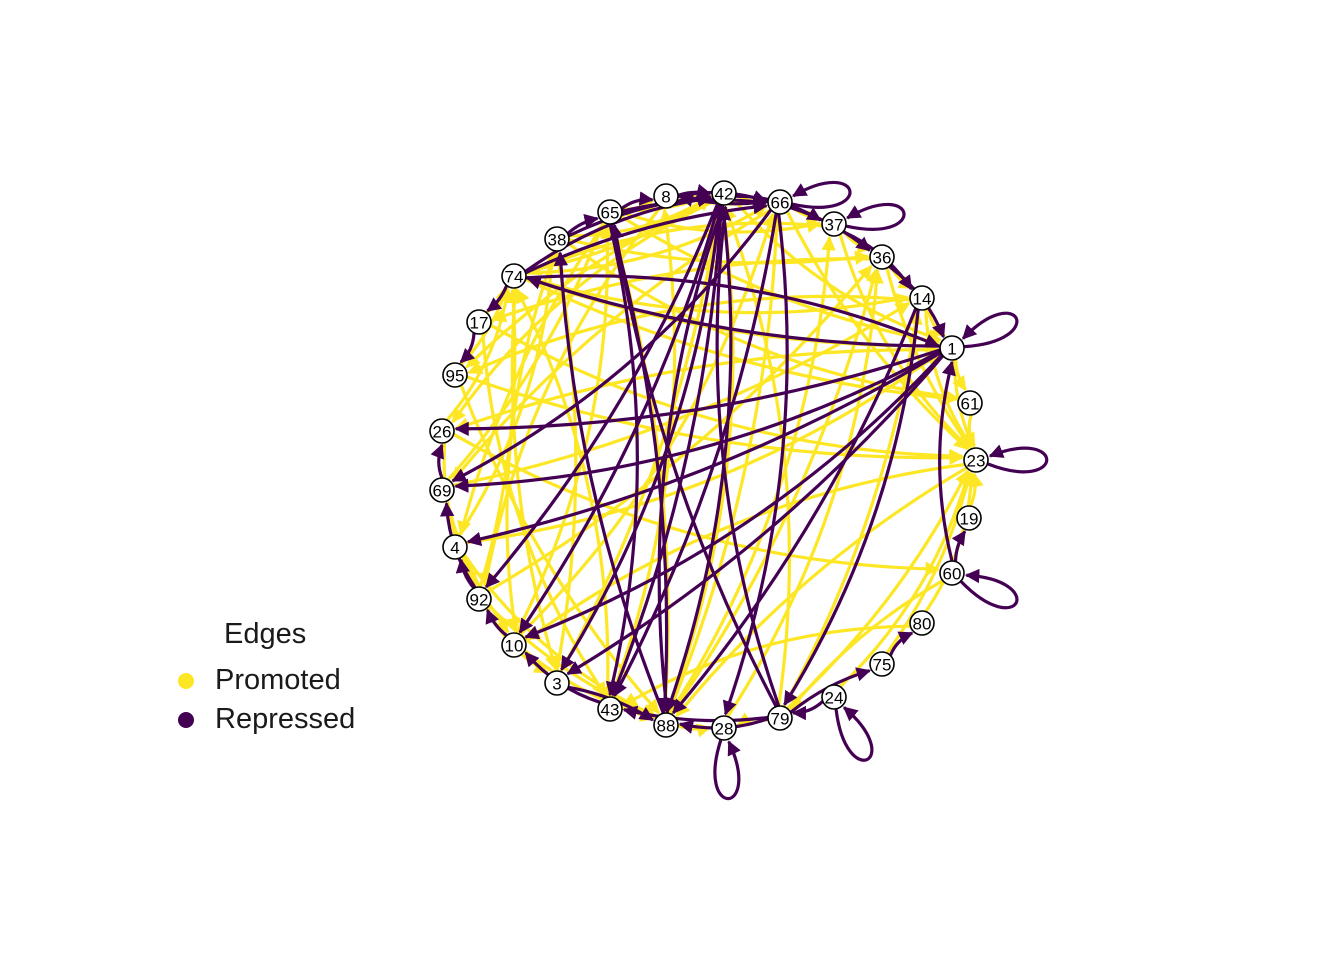  I want to click on node-38: 38, so click(557, 239).